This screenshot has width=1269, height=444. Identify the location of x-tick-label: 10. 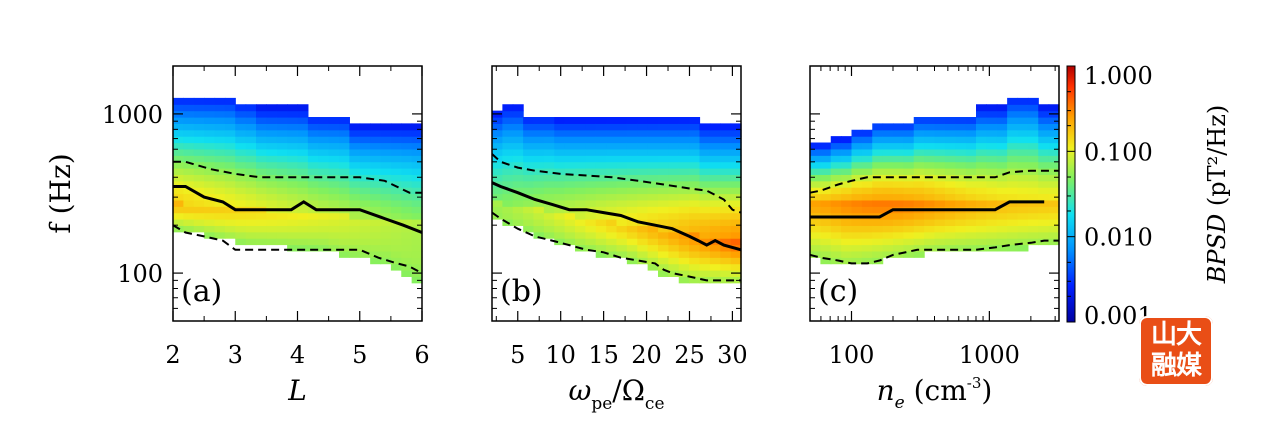
(560, 355).